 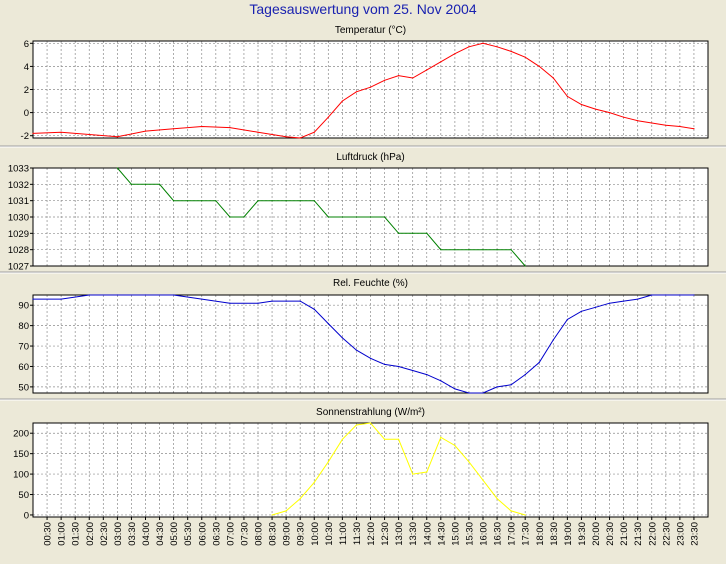 What do you see at coordinates (76, 534) in the screenshot?
I see `x-tick-label: 01:30` at bounding box center [76, 534].